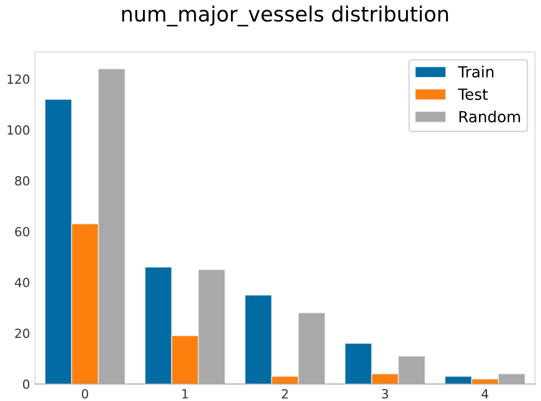  What do you see at coordinates (185, 393) in the screenshot?
I see `x-tick-label: 1` at bounding box center [185, 393].